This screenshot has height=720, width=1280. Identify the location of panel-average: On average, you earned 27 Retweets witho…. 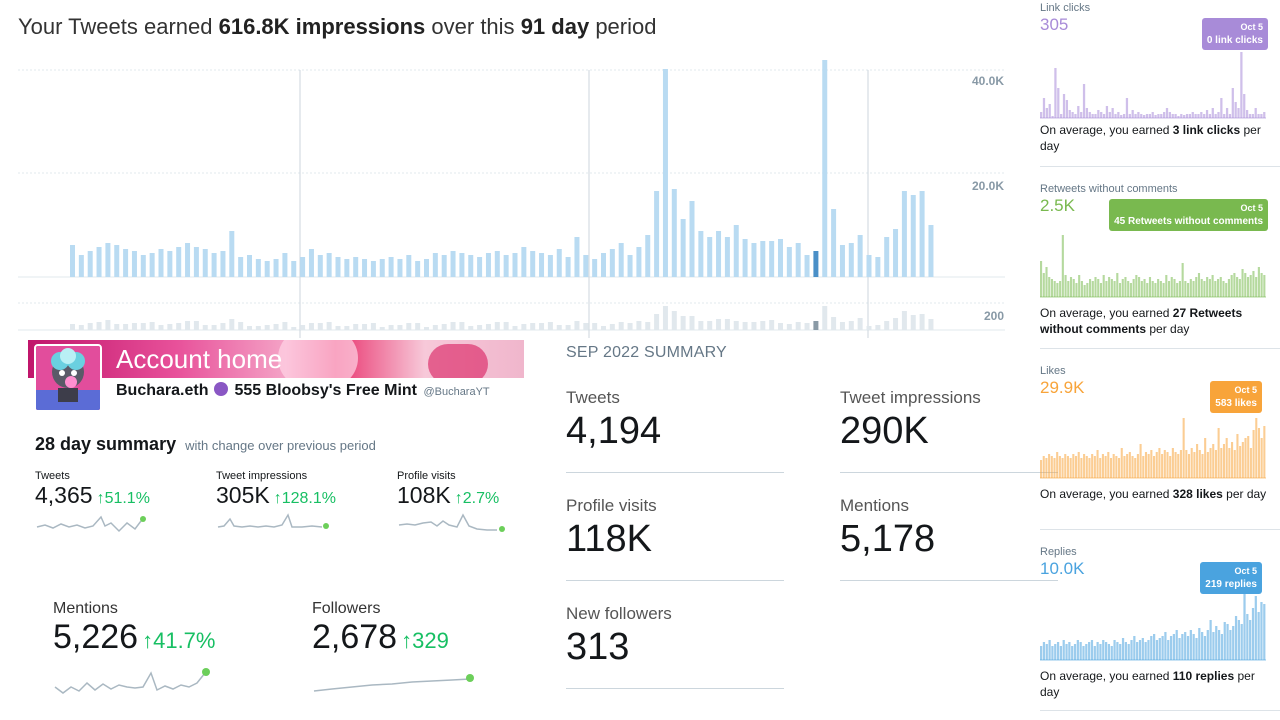
(1141, 321).